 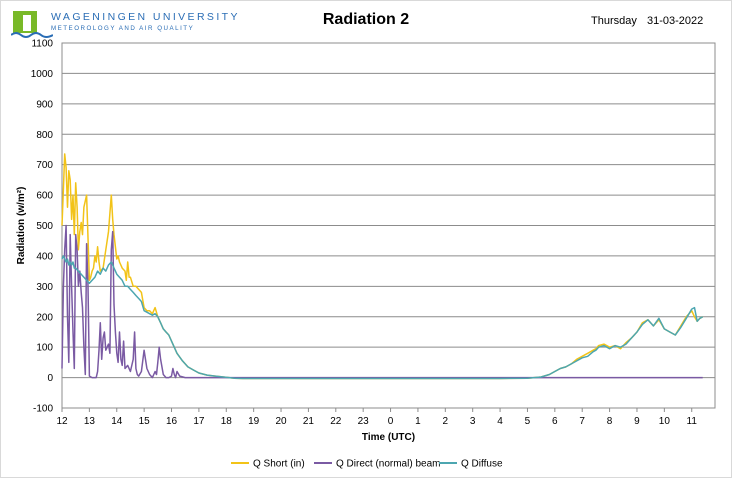 What do you see at coordinates (123, 28) in the screenshot?
I see `department-name: METEOROLOGY AND AIR QUALITY` at bounding box center [123, 28].